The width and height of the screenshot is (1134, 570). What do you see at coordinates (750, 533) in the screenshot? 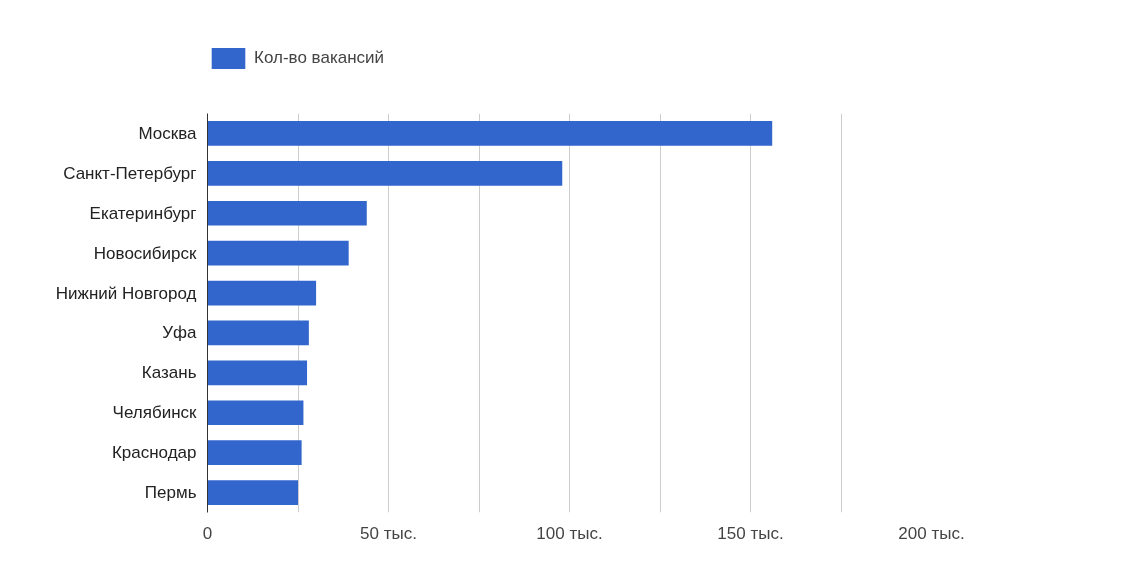
I see `x-tick-label: 150 тыс.` at bounding box center [750, 533].